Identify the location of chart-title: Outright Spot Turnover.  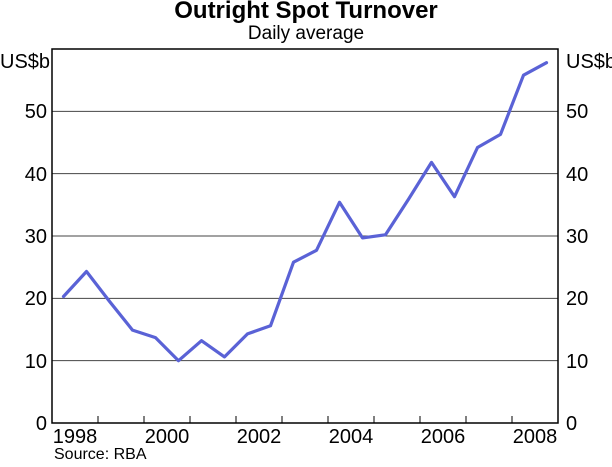
(306, 12).